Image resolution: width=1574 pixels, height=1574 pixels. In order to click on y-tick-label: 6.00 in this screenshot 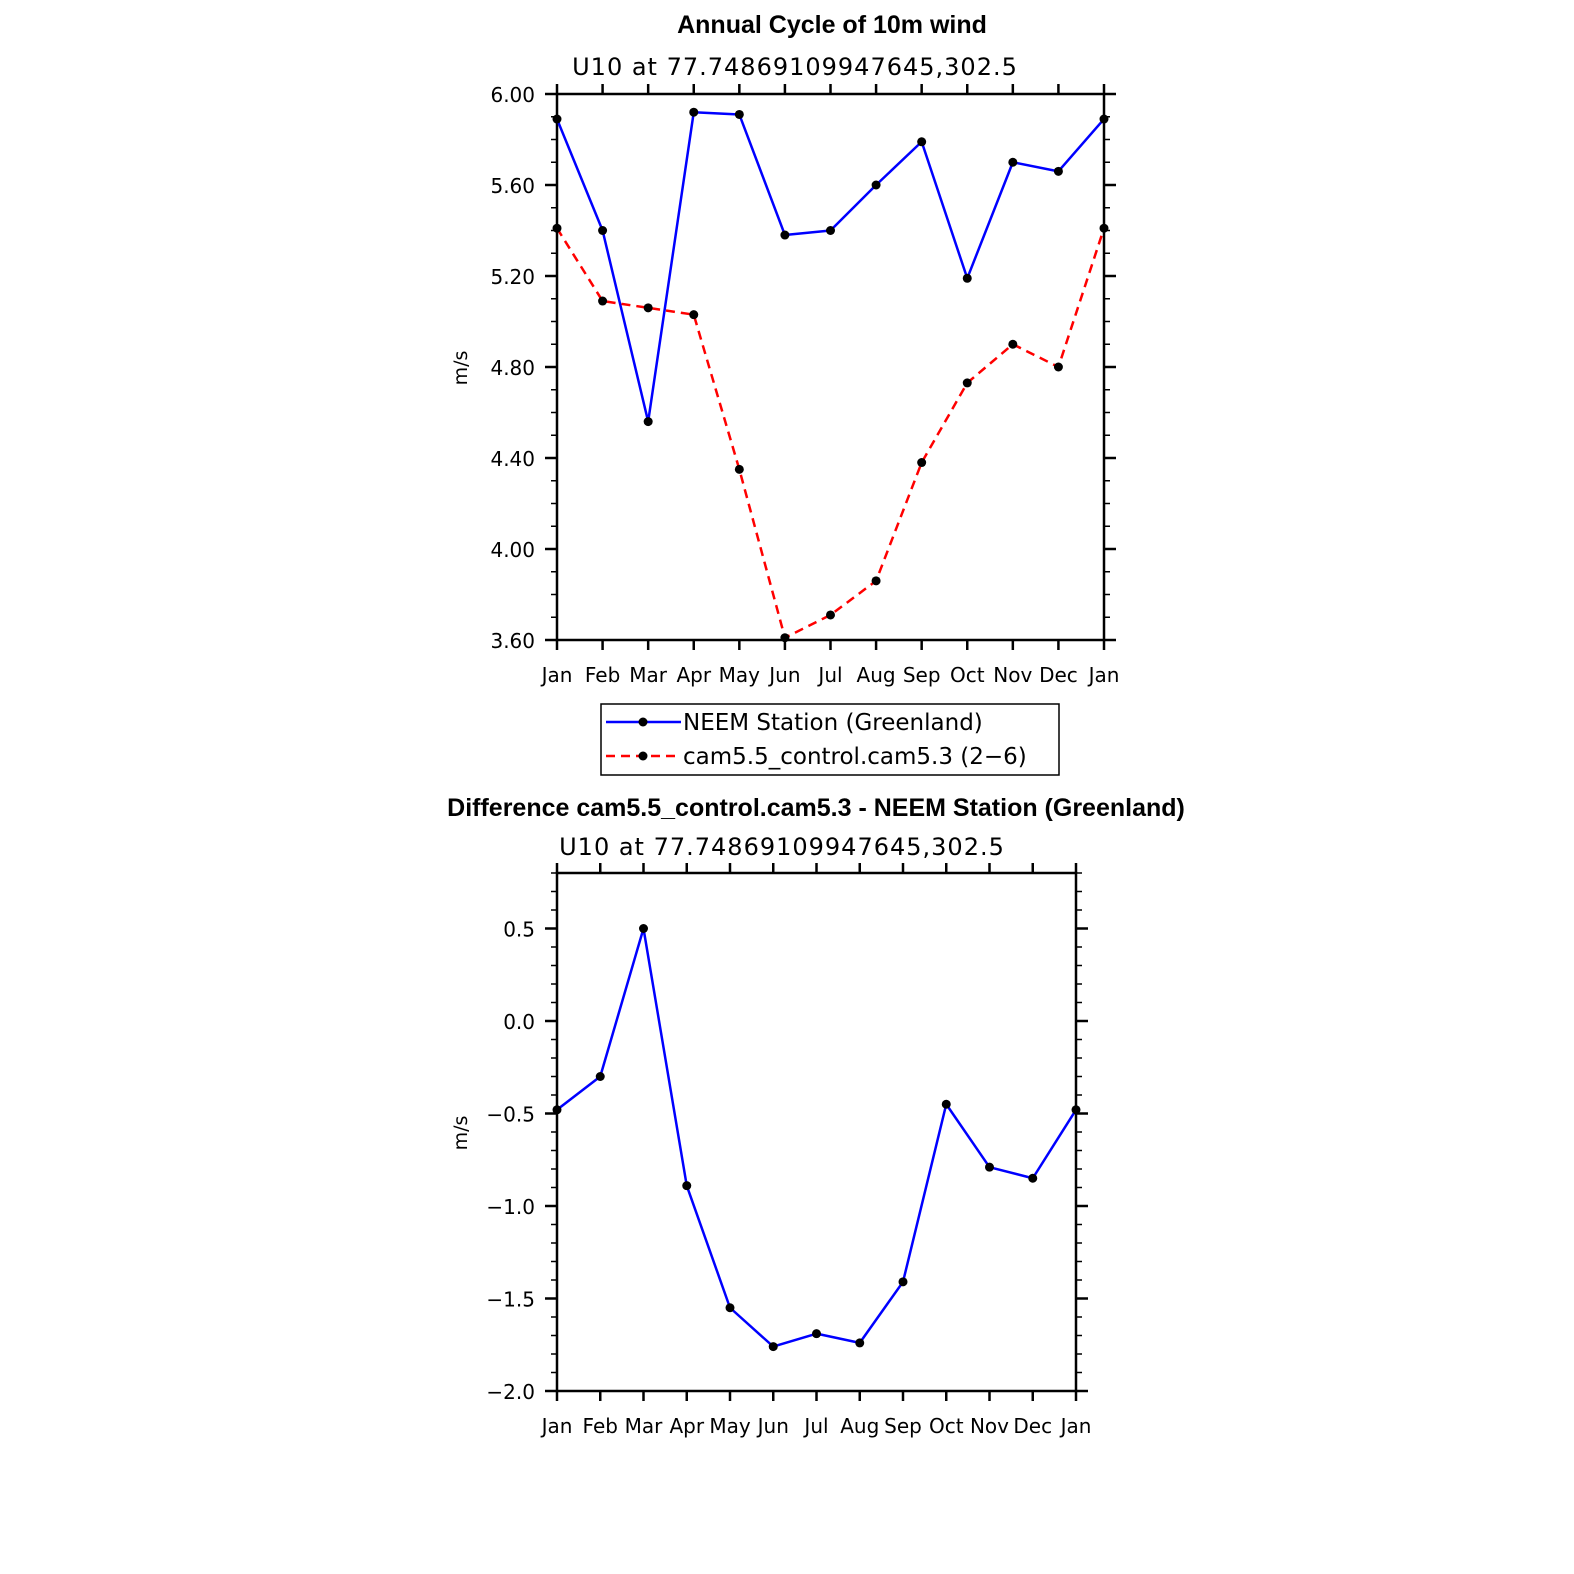, I will do `click(512, 95)`.